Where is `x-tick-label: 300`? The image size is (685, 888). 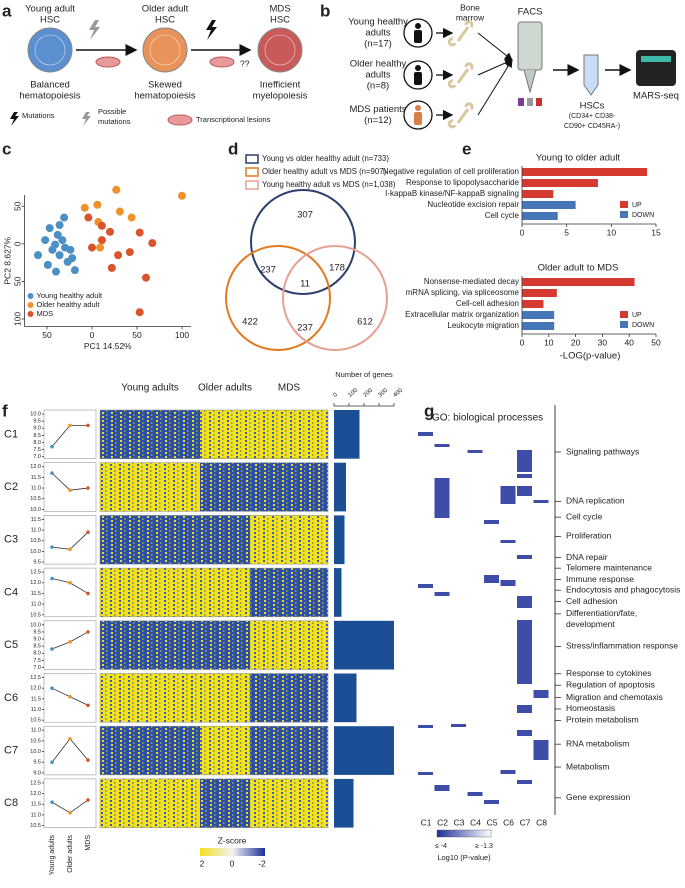
x-tick-label: 300 is located at coordinates (383, 392).